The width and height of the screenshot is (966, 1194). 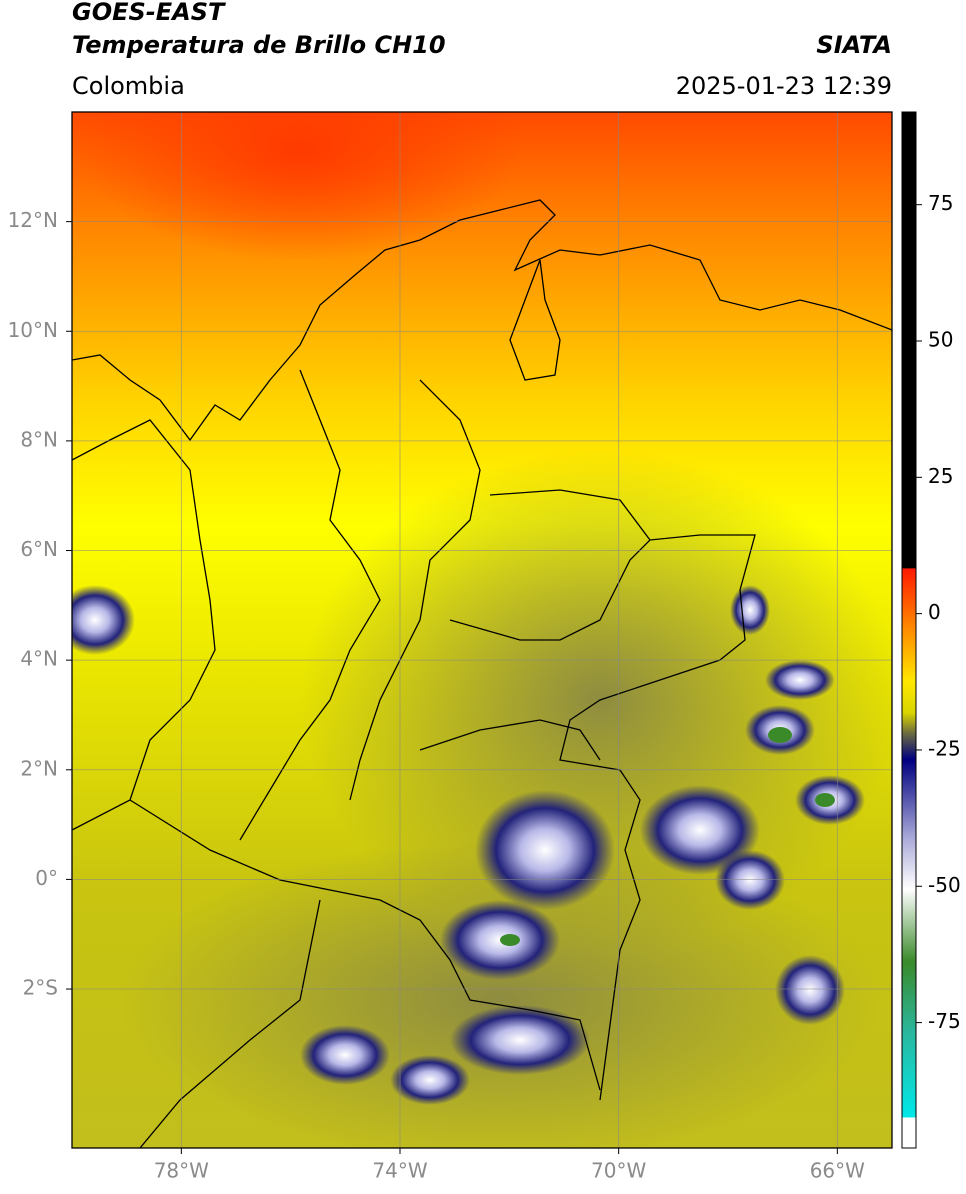 What do you see at coordinates (837, 1171) in the screenshot?
I see `x-tick-label: 66°W` at bounding box center [837, 1171].